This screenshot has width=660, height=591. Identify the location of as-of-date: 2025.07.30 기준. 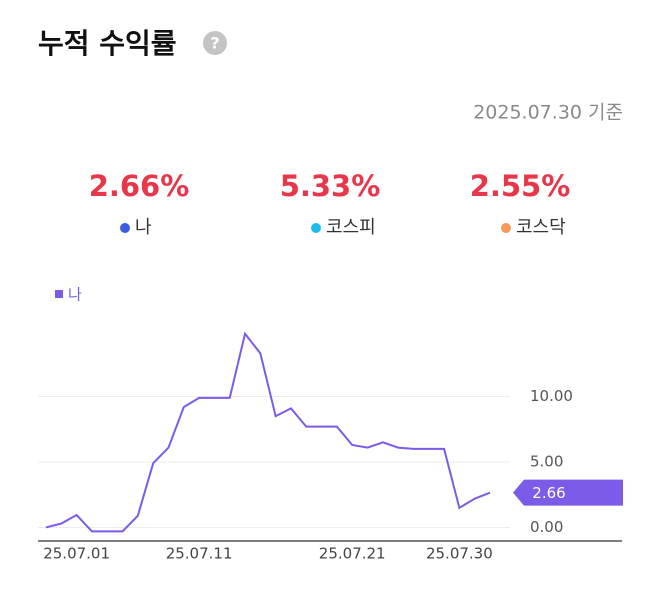
(548, 113).